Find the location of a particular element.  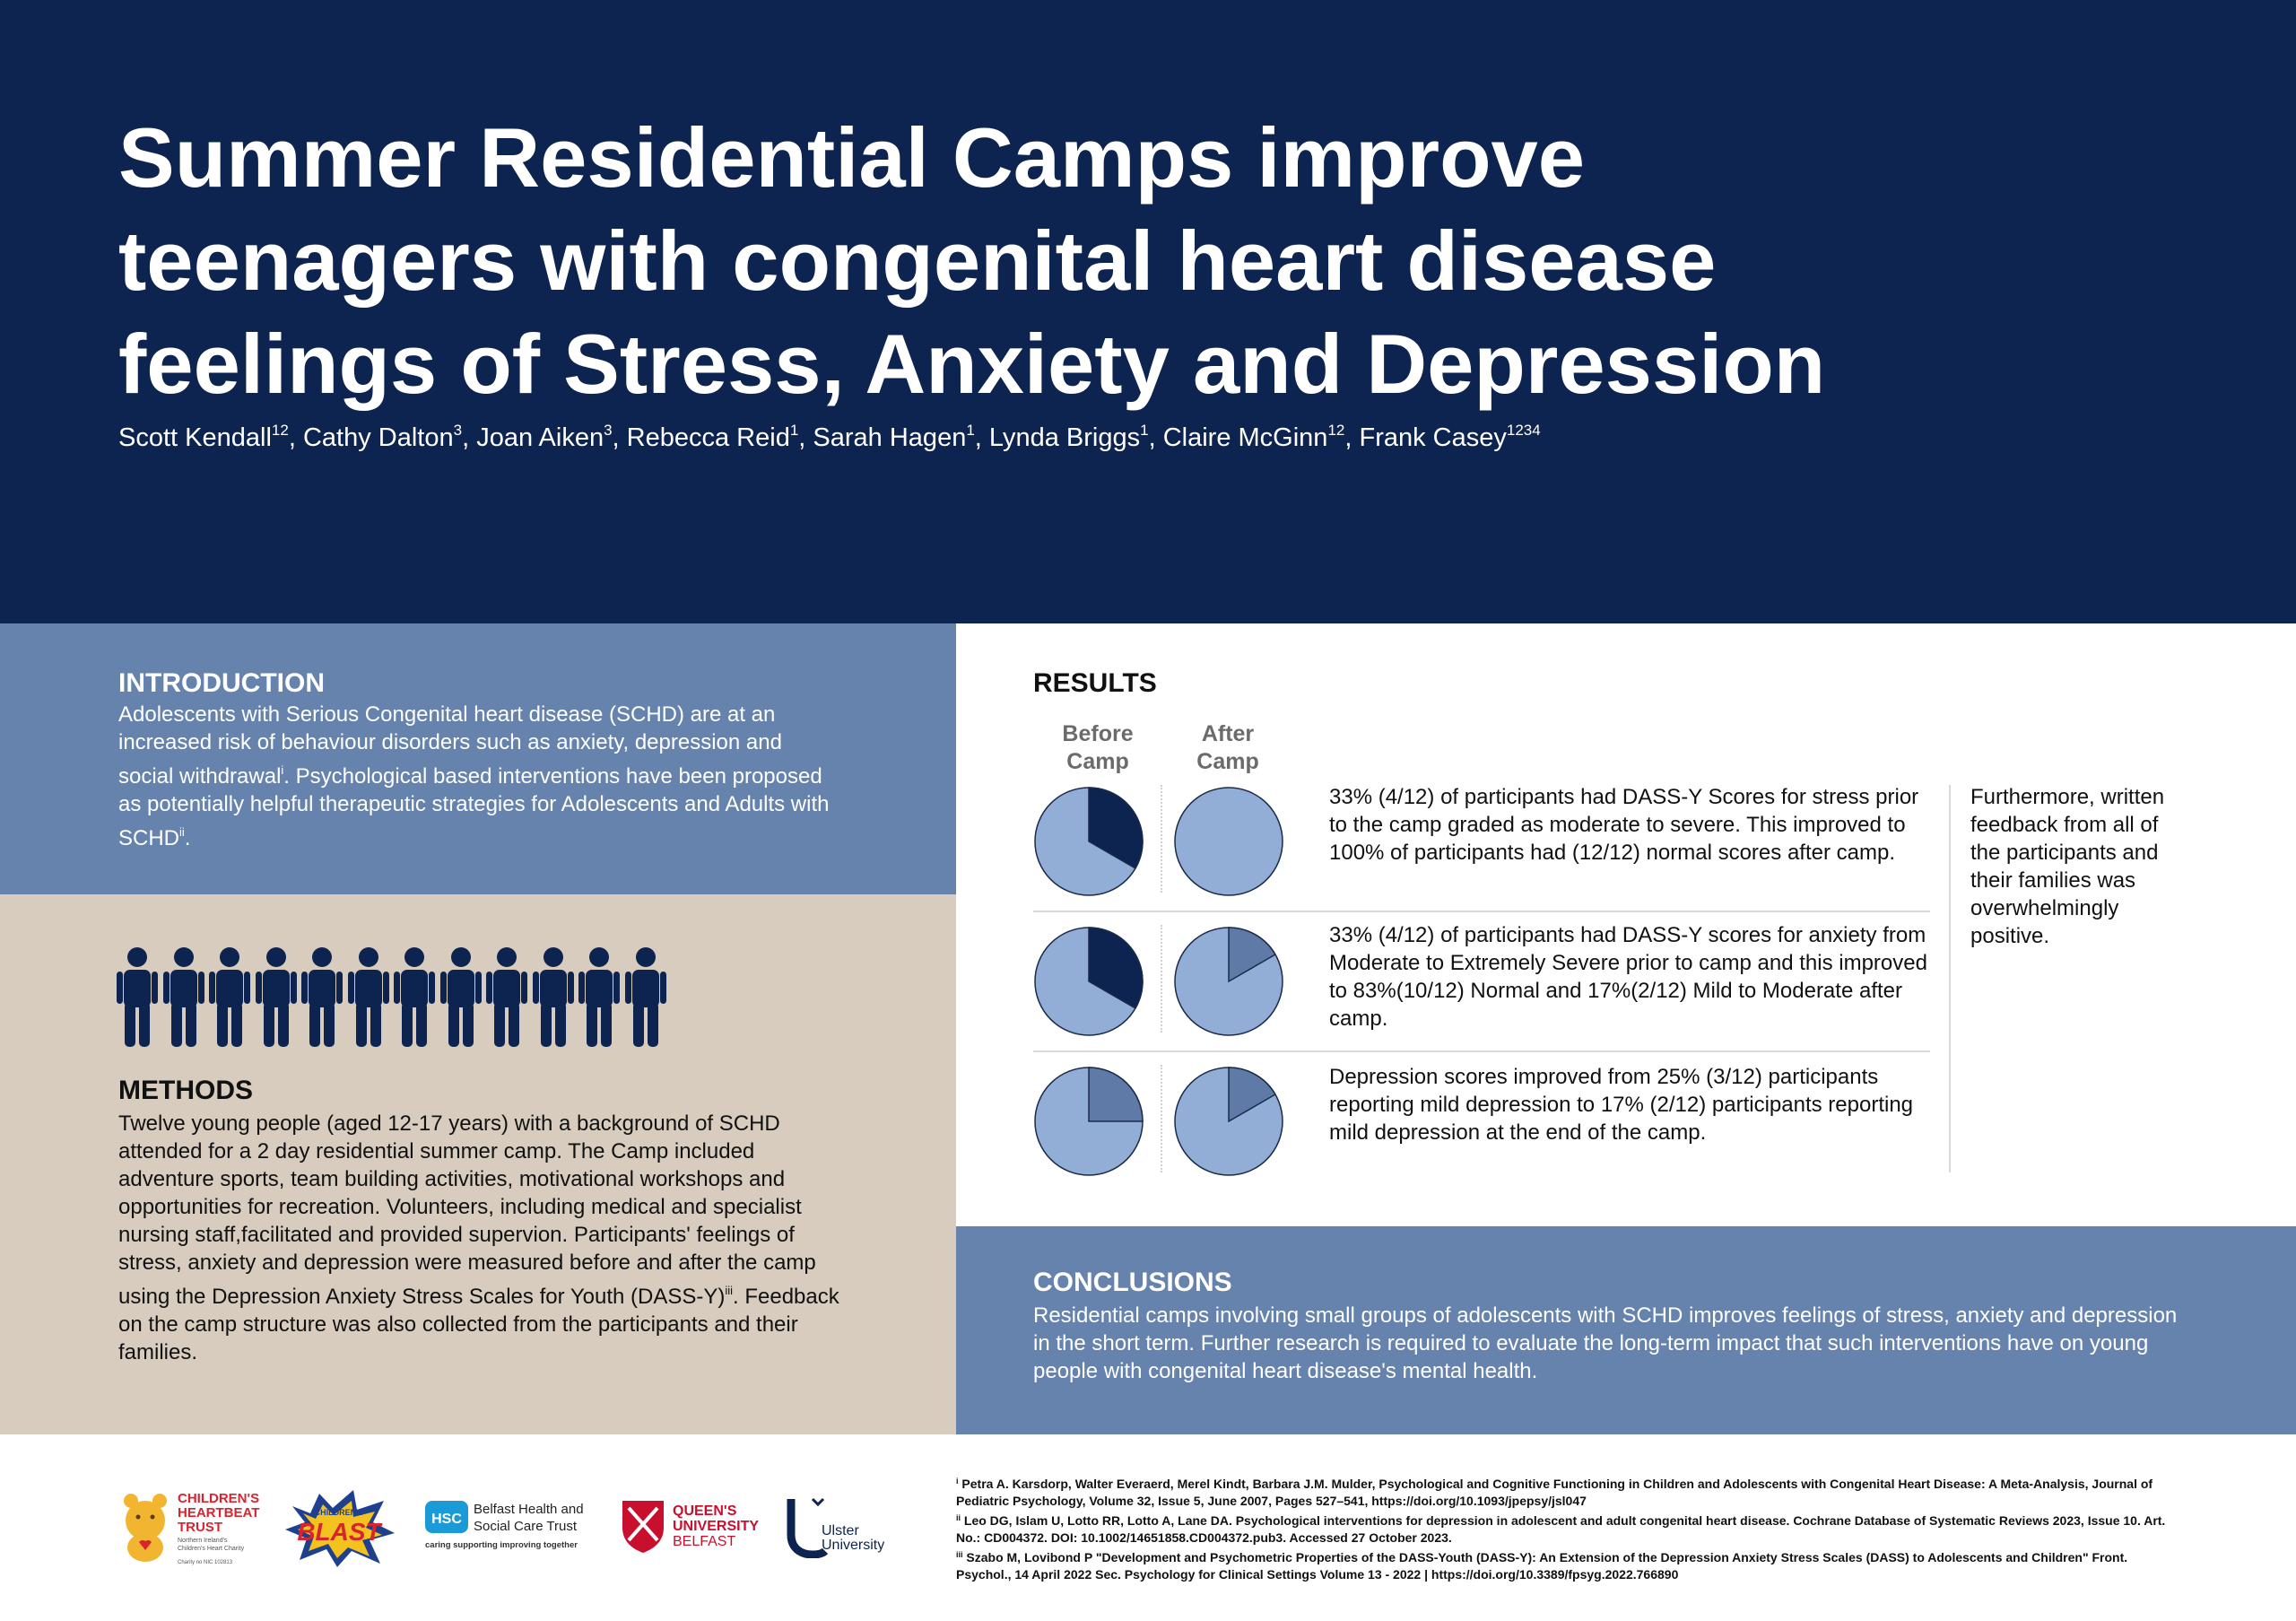

title-line: Summer Residential Camps improve is located at coordinates (852, 157).